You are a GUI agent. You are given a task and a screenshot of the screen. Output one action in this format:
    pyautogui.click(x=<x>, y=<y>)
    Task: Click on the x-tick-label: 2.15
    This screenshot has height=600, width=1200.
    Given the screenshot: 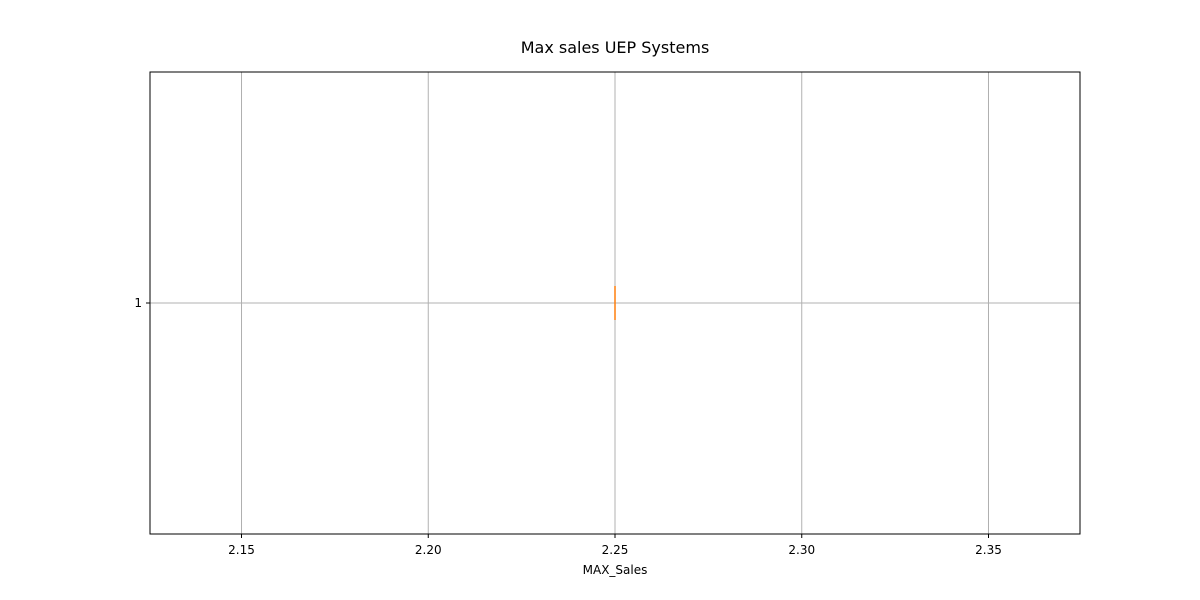 What is the action you would take?
    pyautogui.click(x=241, y=550)
    